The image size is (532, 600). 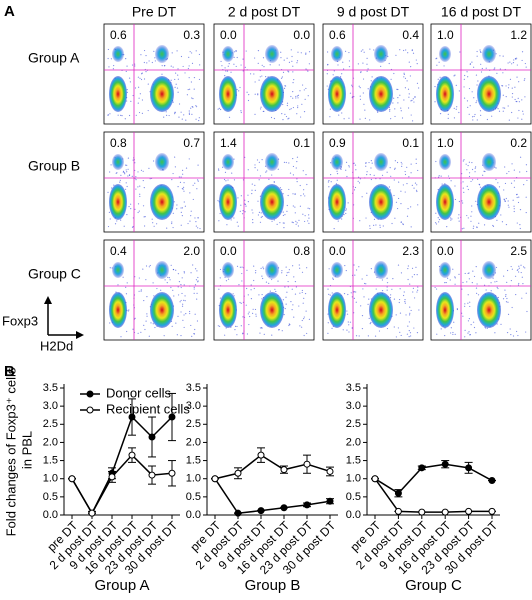 I want to click on y-tick-label: 2.5, so click(x=50, y=424).